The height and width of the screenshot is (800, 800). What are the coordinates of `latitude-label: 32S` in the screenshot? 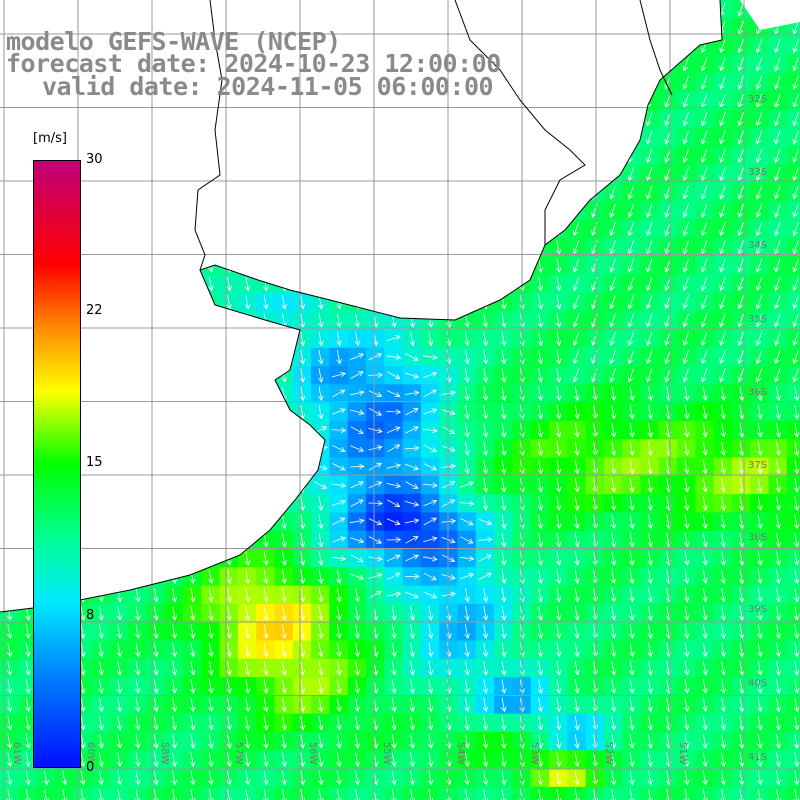 It's located at (757, 99).